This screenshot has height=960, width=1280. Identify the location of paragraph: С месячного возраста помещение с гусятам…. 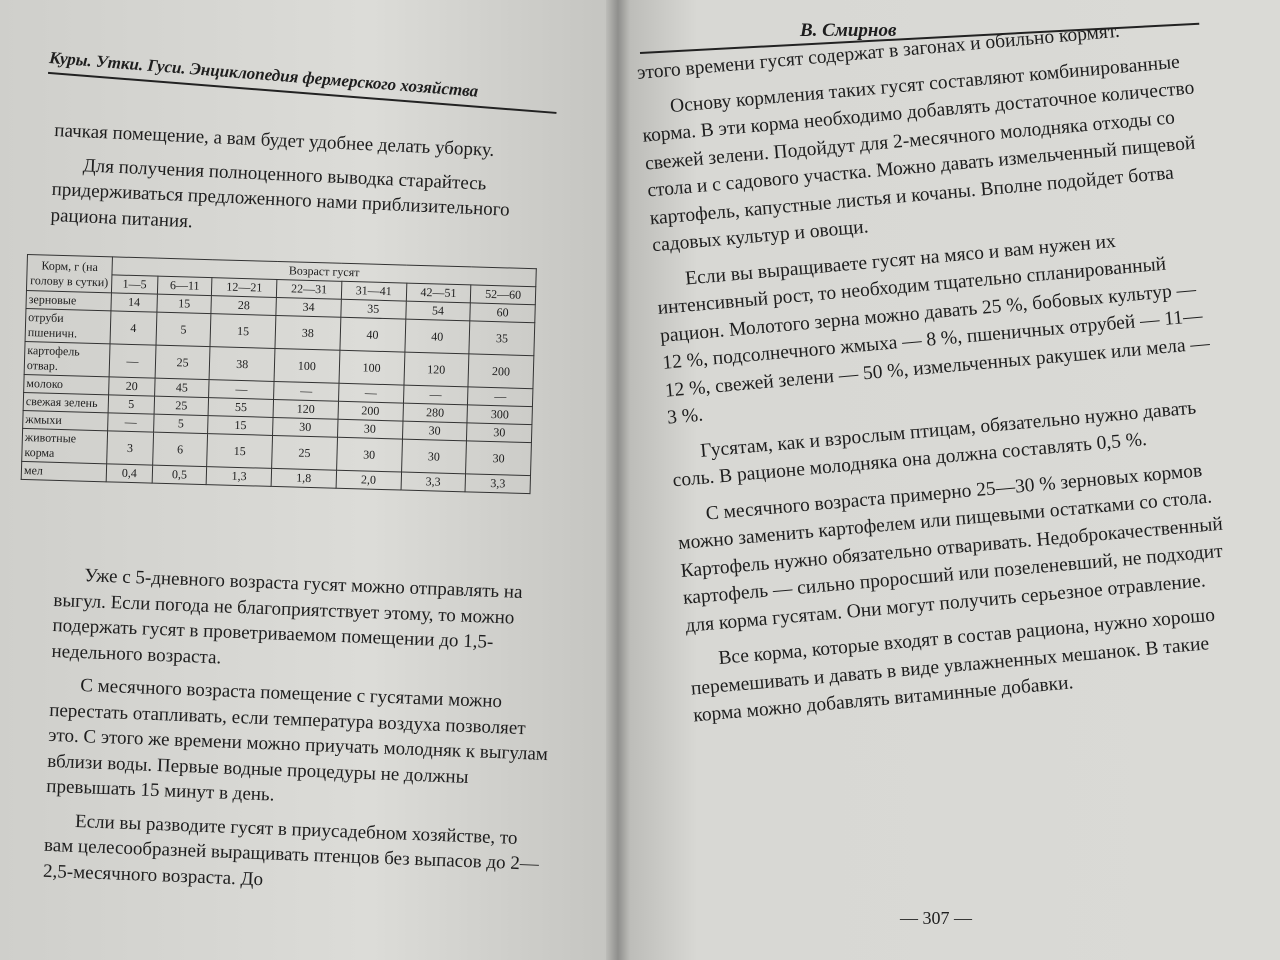
(297, 740).